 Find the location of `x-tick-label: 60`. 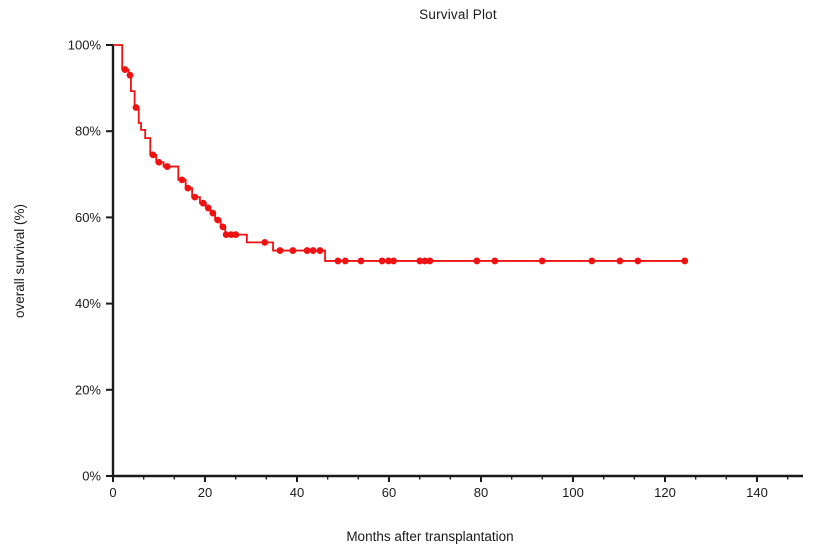

x-tick-label: 60 is located at coordinates (389, 492).